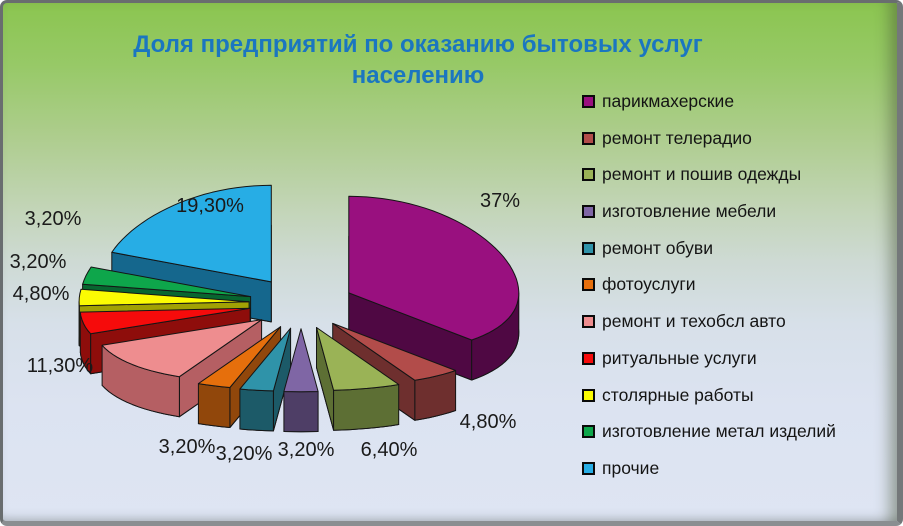 The image size is (903, 526). I want to click on slice-value-label-ремонт и техобсл авто: 11,30%, so click(60, 366).